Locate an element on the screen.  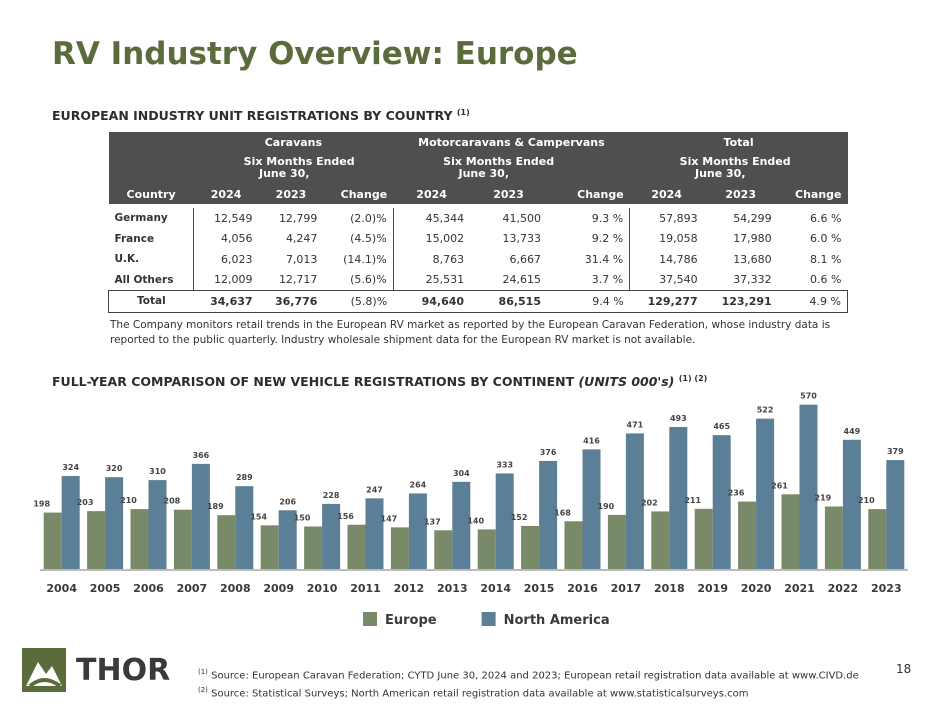
table-cell: 4,247 is located at coordinates (301, 239).